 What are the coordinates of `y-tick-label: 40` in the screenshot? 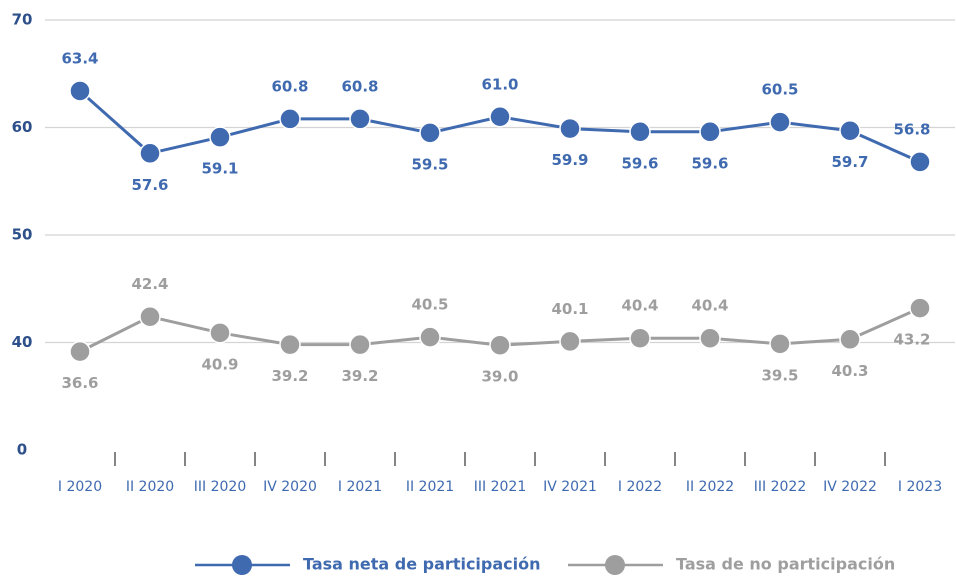 It's located at (22, 342).